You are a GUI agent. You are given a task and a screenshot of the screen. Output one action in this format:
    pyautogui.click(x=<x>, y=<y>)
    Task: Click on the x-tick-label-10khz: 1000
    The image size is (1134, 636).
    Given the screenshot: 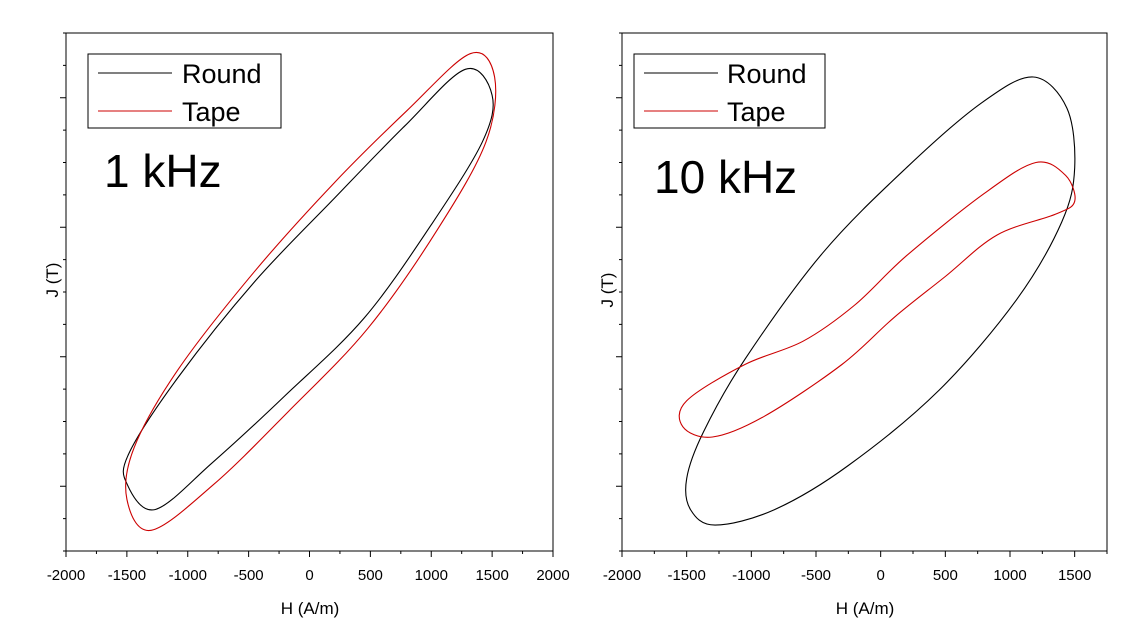 What is the action you would take?
    pyautogui.click(x=1009, y=575)
    